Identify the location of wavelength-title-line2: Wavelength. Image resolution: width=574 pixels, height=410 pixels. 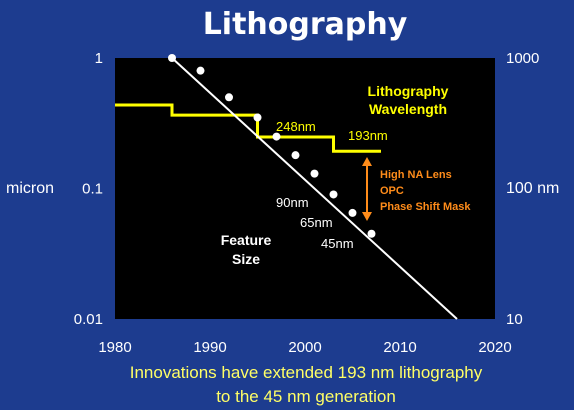
(408, 109).